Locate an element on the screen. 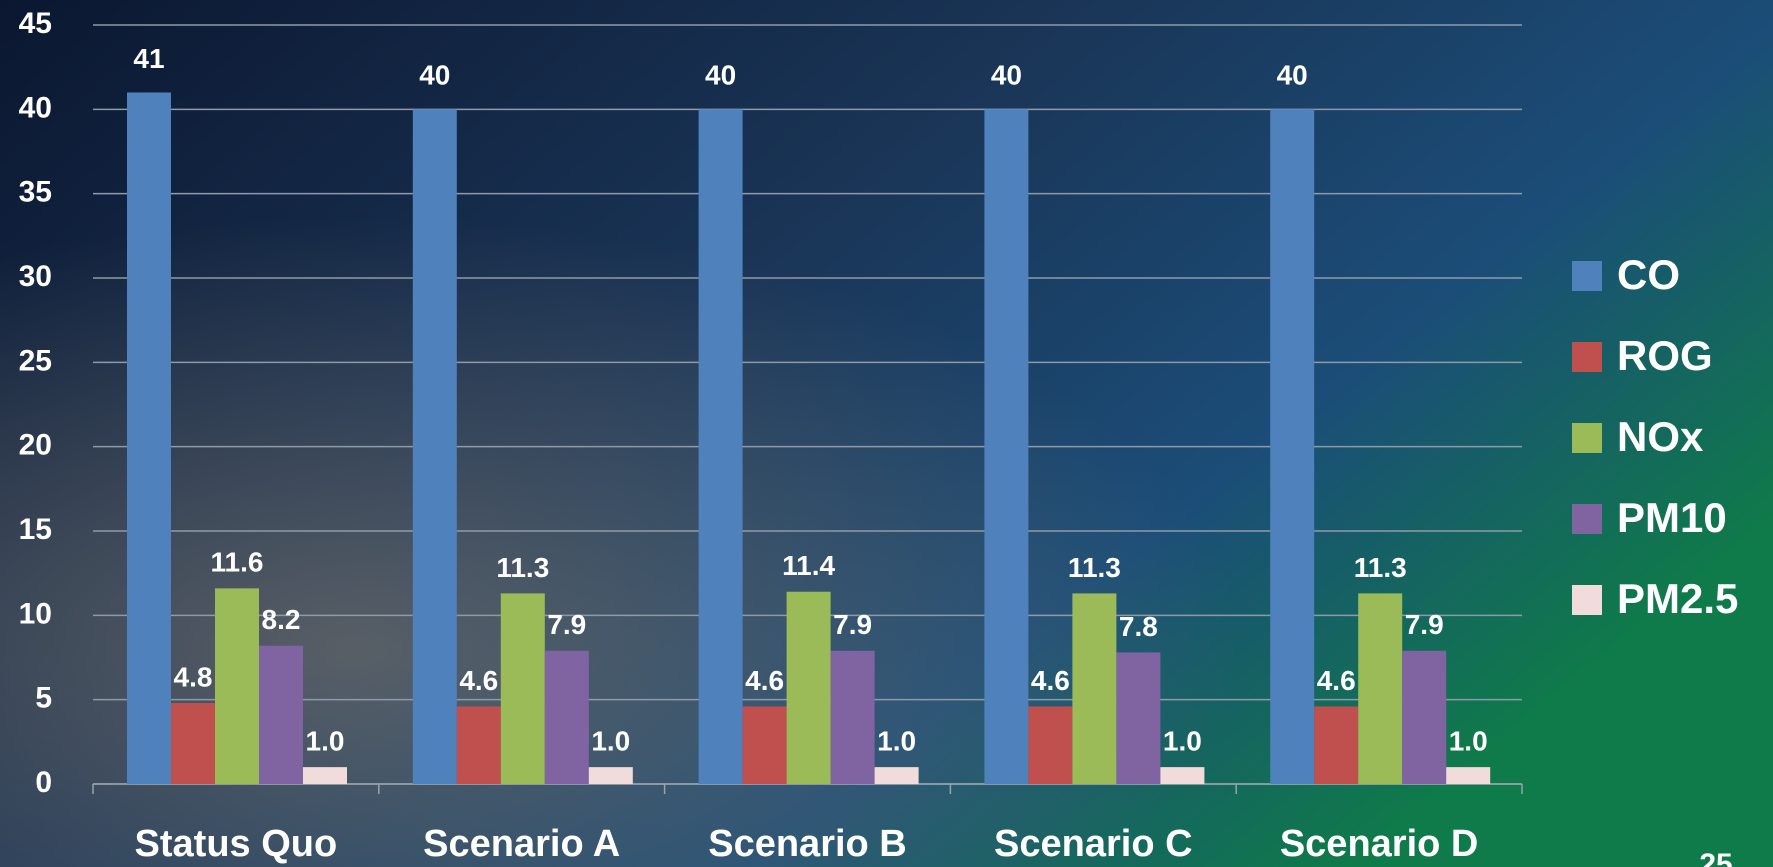 The image size is (1773, 867). y-tick-label: 20 is located at coordinates (35, 445).